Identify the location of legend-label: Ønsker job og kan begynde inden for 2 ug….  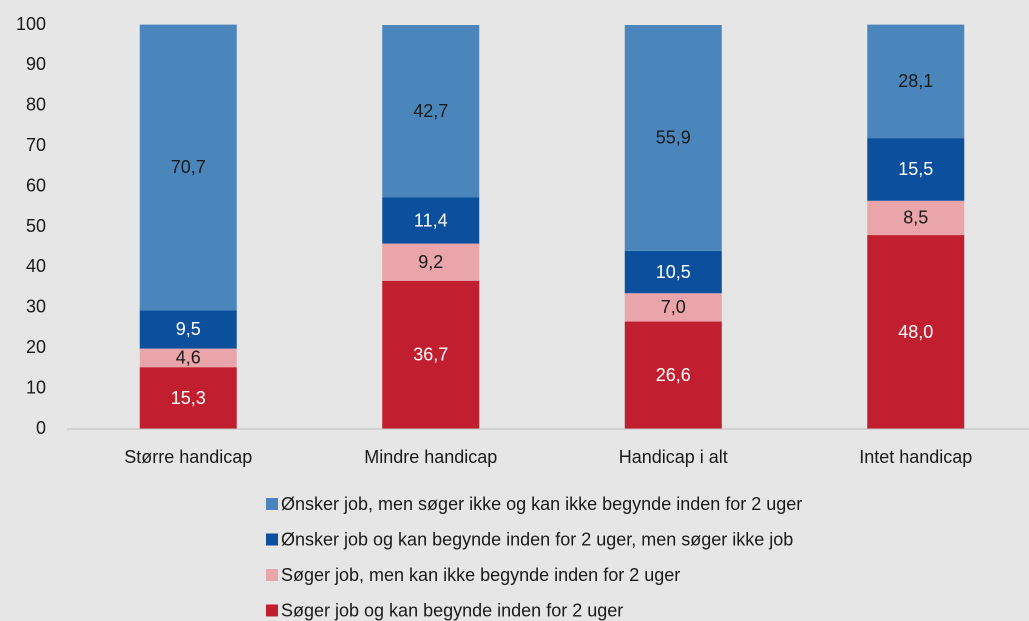
(537, 539).